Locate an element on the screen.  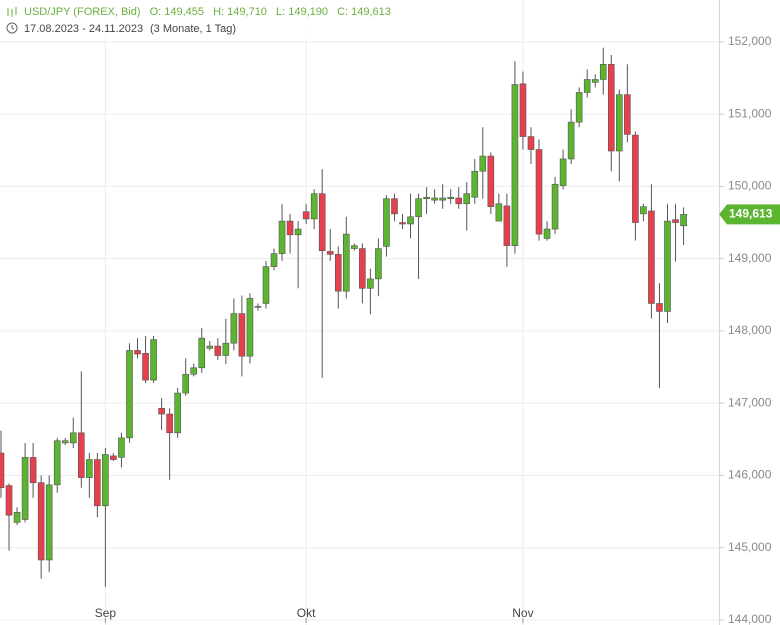
close-label: C: 149,613 is located at coordinates (364, 12).